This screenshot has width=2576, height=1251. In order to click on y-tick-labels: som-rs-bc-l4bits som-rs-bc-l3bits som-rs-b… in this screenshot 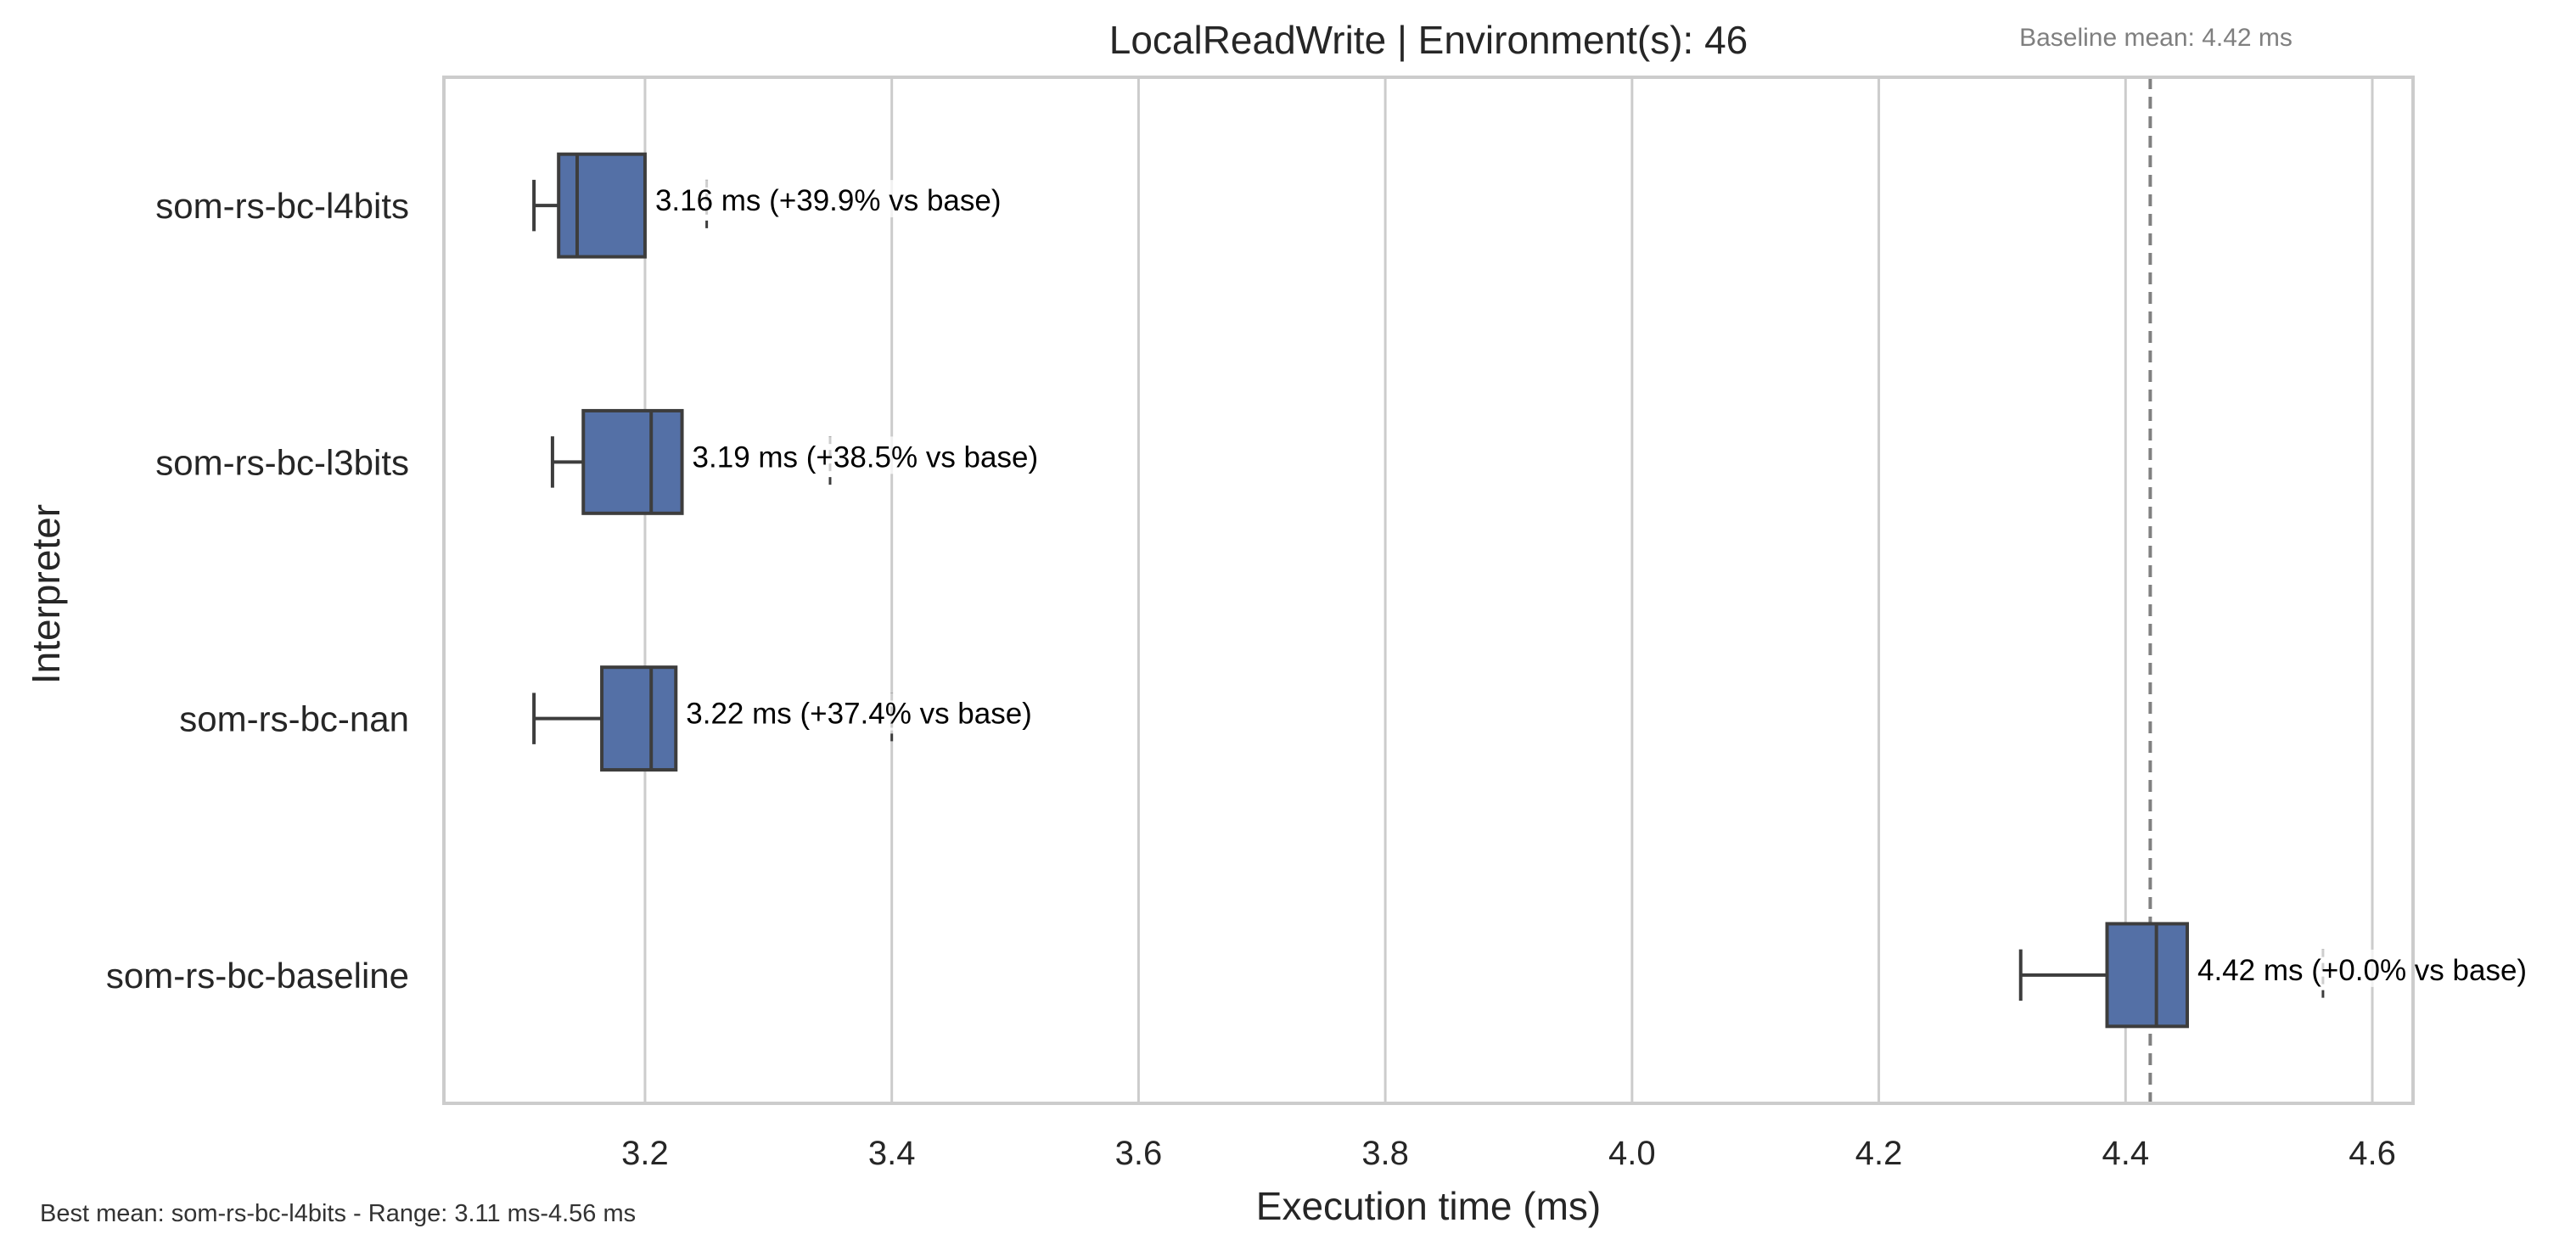, I will do `click(257, 591)`.